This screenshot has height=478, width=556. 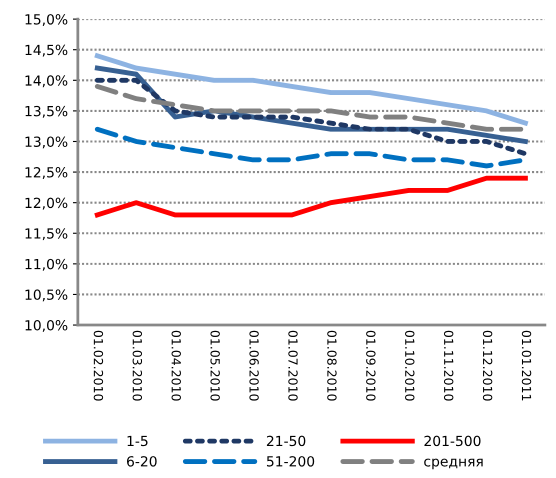 I want to click on legend-label: 6-20, so click(x=142, y=461).